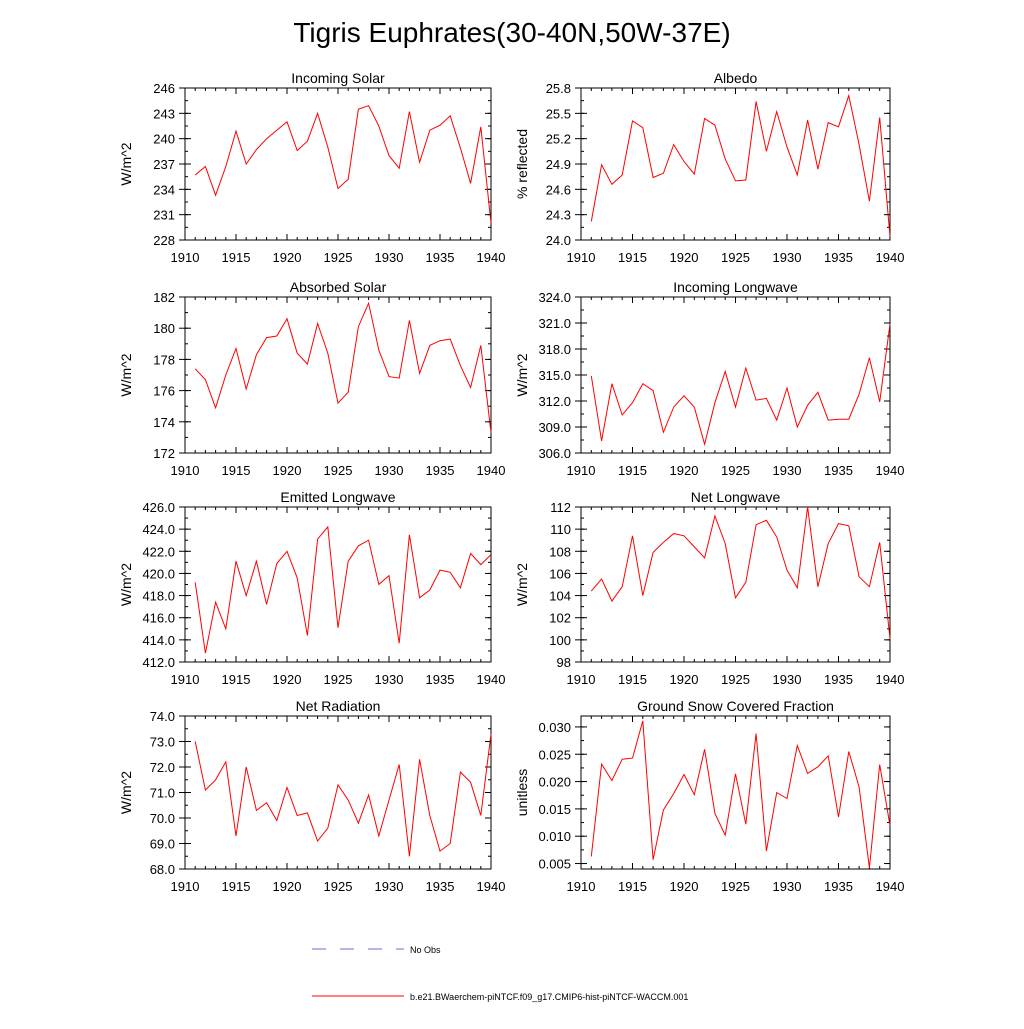  Describe the element at coordinates (162, 793) in the screenshot. I see `y-tick-label: 71.0` at that location.